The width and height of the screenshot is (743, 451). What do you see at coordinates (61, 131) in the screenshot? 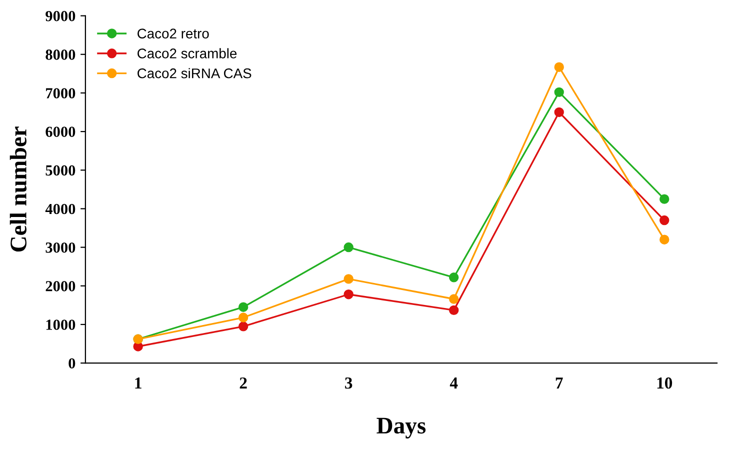
I see `y-tick-label: 6000` at bounding box center [61, 131].